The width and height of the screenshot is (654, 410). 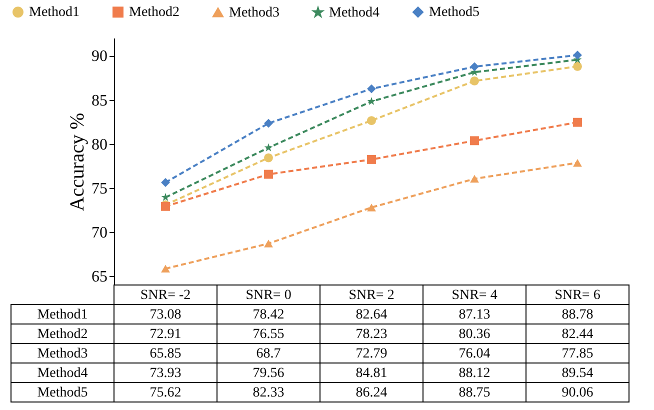 I want to click on x-tick-label: SNR= 4, so click(x=475, y=295).